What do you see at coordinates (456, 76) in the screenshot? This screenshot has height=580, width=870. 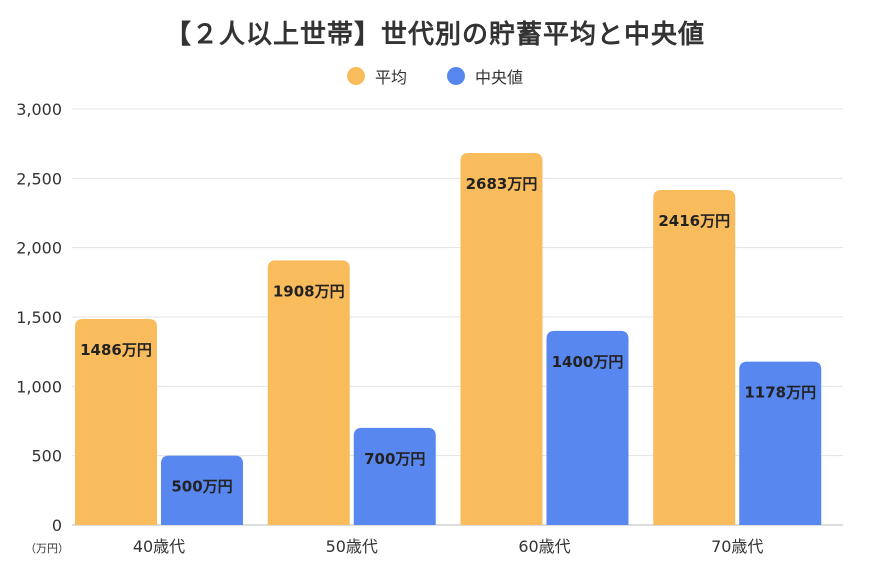 I see `legend-swatch-median` at bounding box center [456, 76].